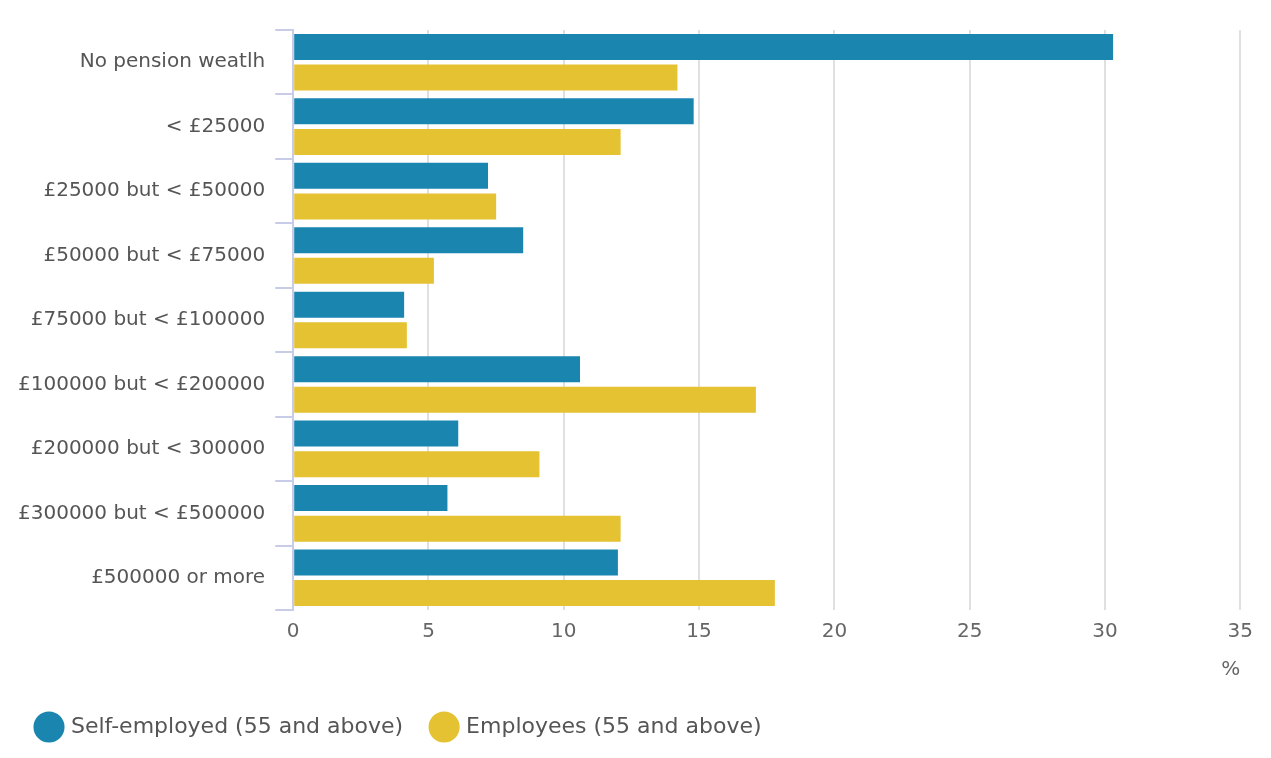 This screenshot has height=758, width=1271. Describe the element at coordinates (215, 124) in the screenshot. I see `y-tick-label: < £25000` at that location.